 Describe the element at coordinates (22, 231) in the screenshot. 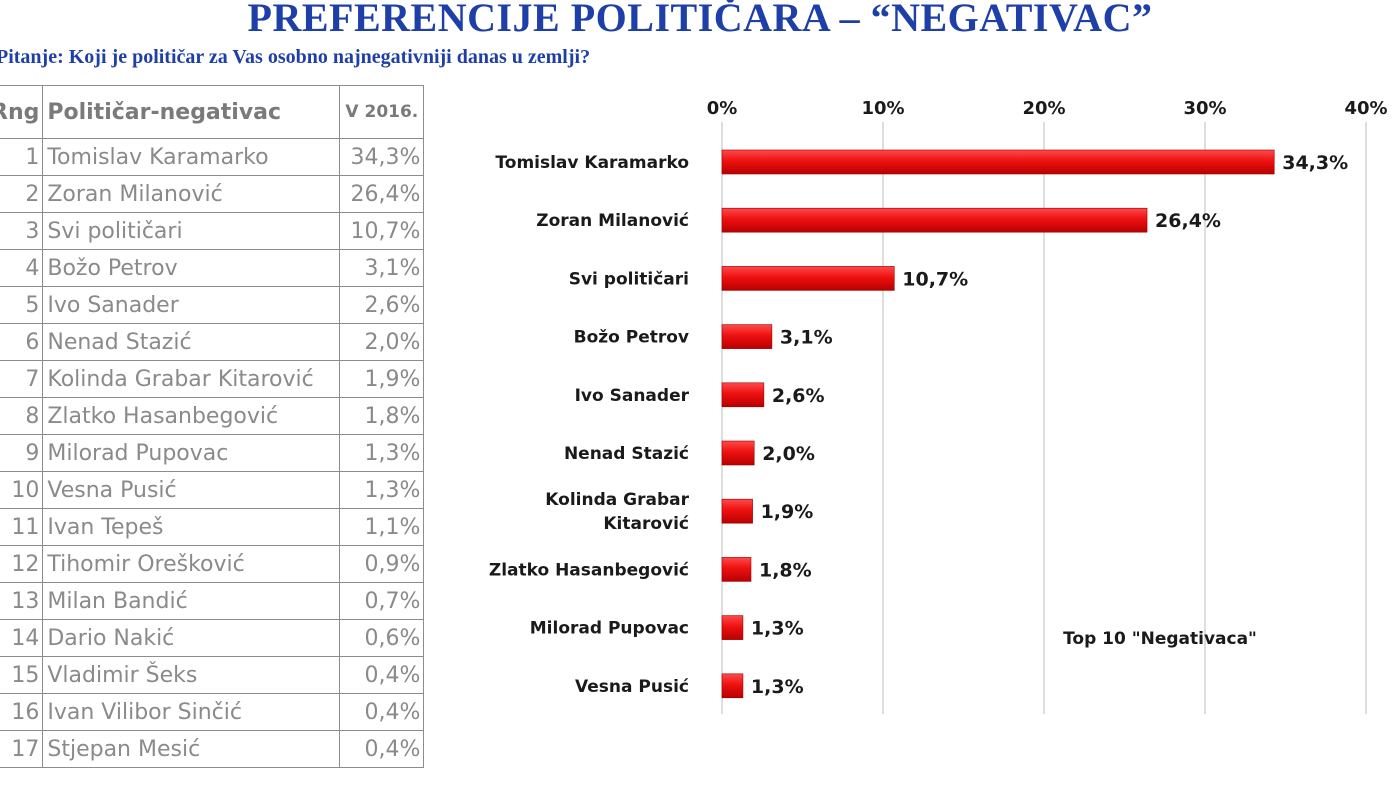

I see `row-rank: 3` at that location.